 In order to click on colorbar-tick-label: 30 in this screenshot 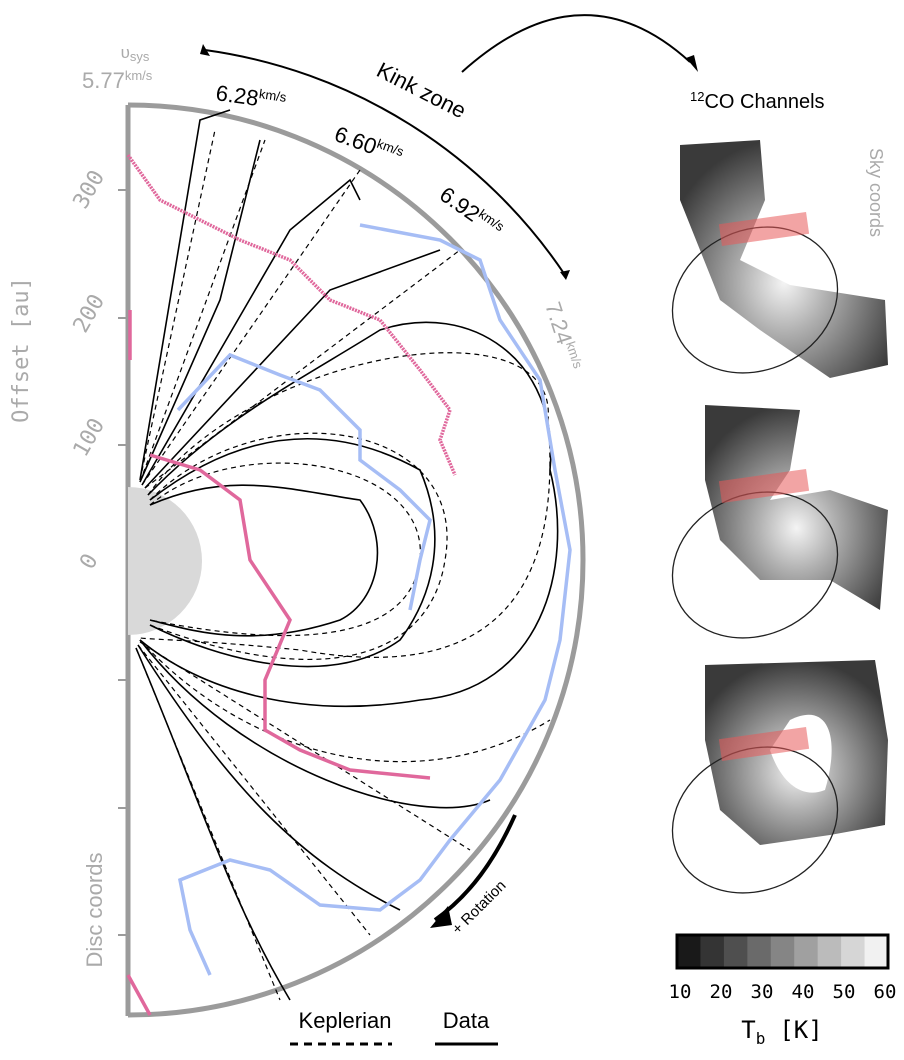, I will do `click(762, 992)`.